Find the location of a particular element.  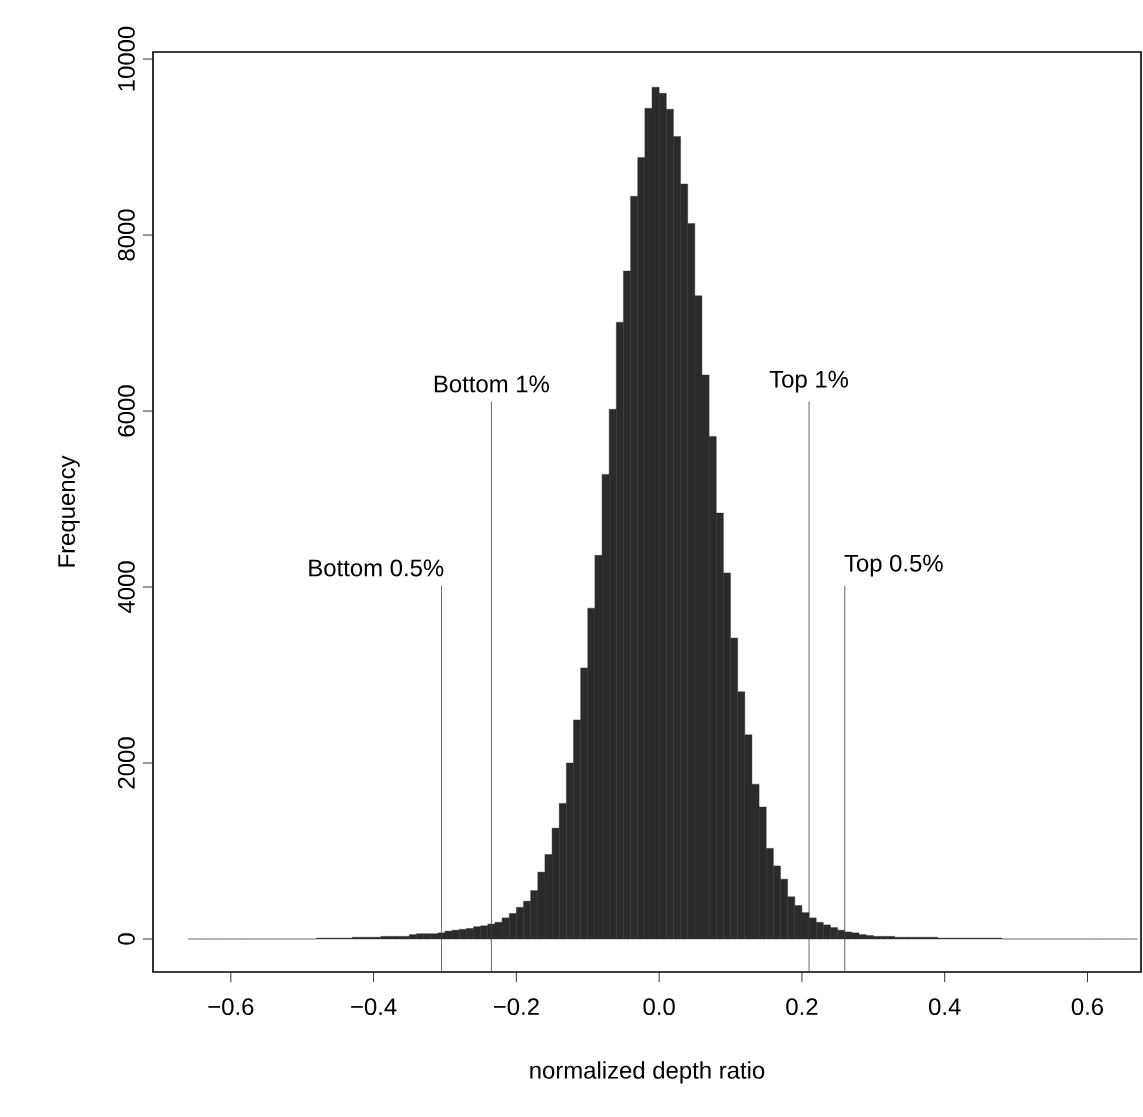

y-axis-title: Frequency is located at coordinates (69, 511).